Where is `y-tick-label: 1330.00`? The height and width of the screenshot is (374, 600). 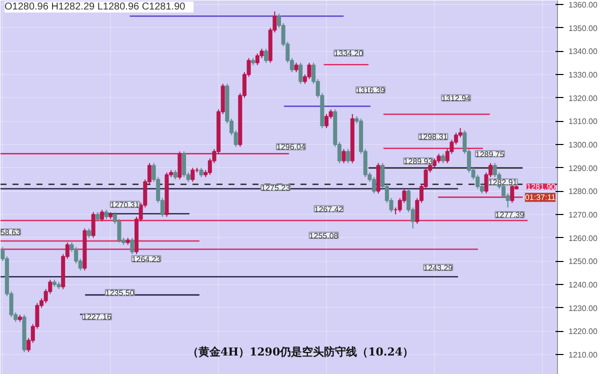 y-tick-label: 1330.00 is located at coordinates (583, 75).